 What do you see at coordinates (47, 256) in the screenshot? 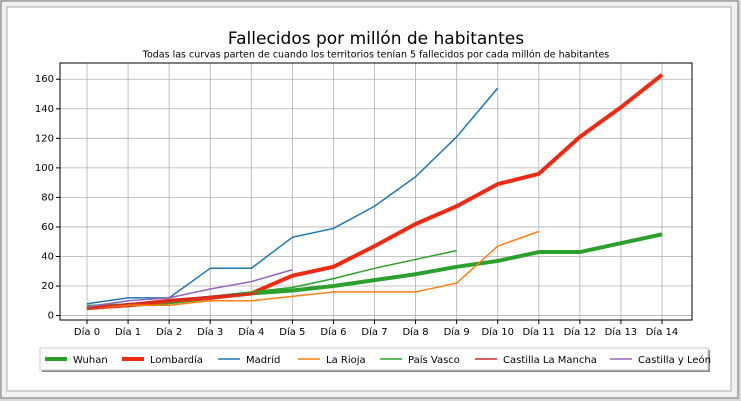
I see `y-tick-label: 40` at bounding box center [47, 256].